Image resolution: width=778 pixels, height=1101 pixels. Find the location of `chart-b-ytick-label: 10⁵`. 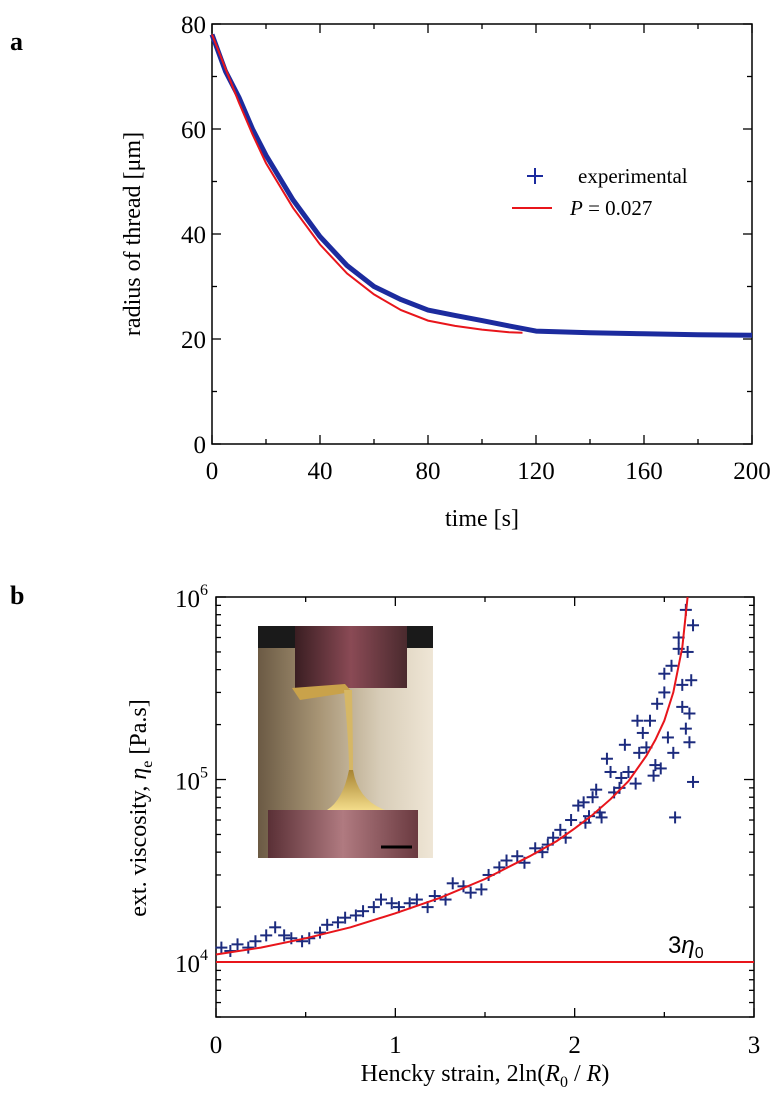

chart-b-ytick-label: 10⁵ is located at coordinates (191, 780).